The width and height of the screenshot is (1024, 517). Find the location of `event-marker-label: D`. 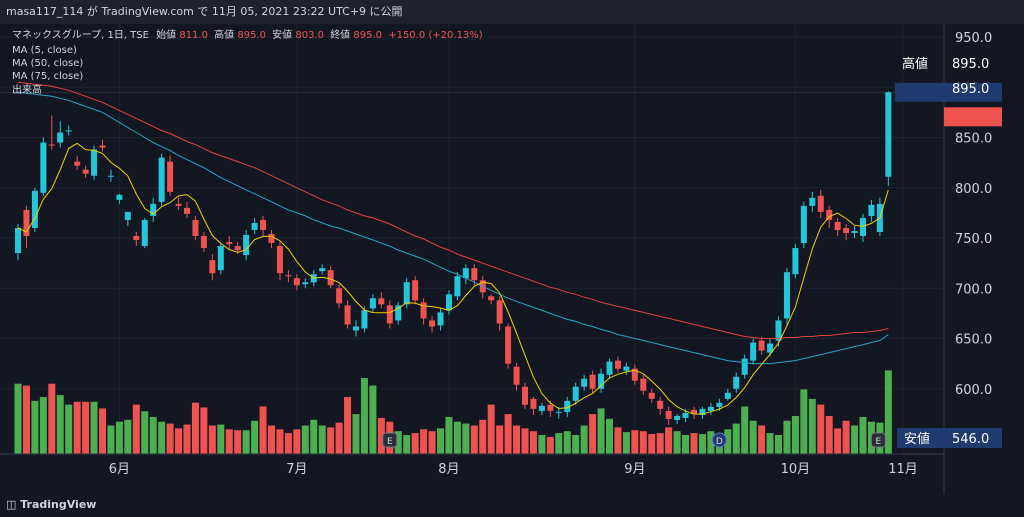

event-marker-label: D is located at coordinates (719, 442).